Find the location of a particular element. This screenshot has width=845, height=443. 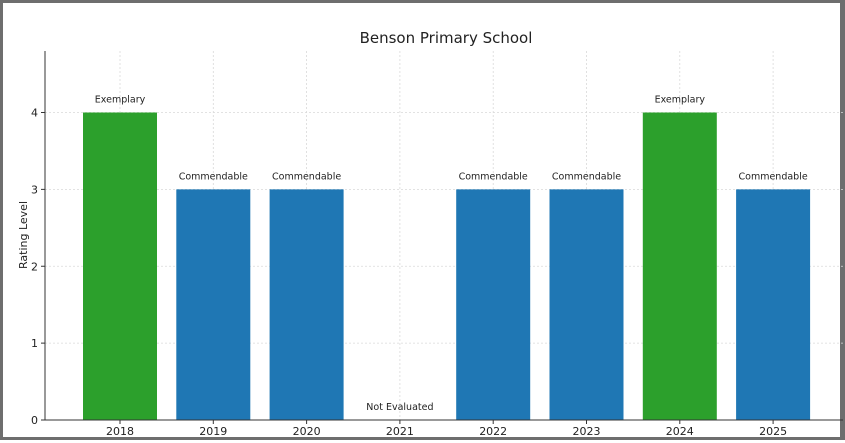

bar-2025 is located at coordinates (773, 304).